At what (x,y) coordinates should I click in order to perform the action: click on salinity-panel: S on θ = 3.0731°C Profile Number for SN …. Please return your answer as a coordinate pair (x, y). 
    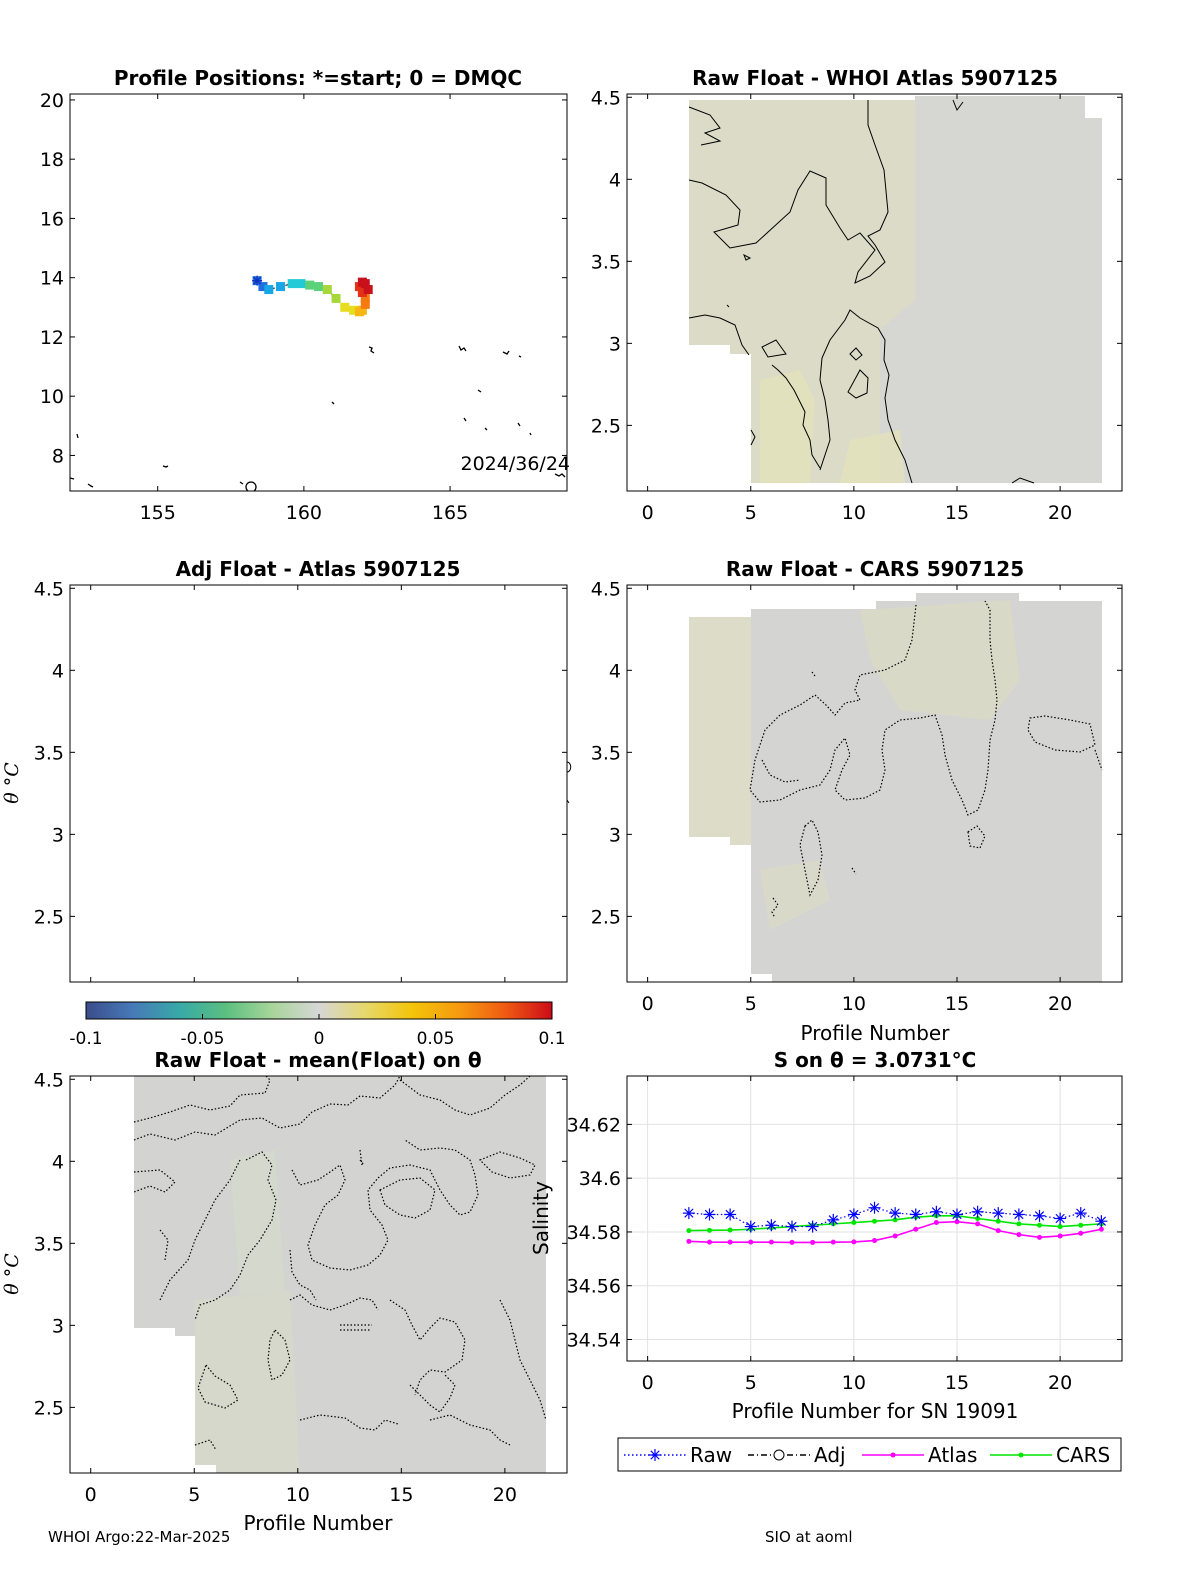
    Looking at the image, I should click on (826, 1260).